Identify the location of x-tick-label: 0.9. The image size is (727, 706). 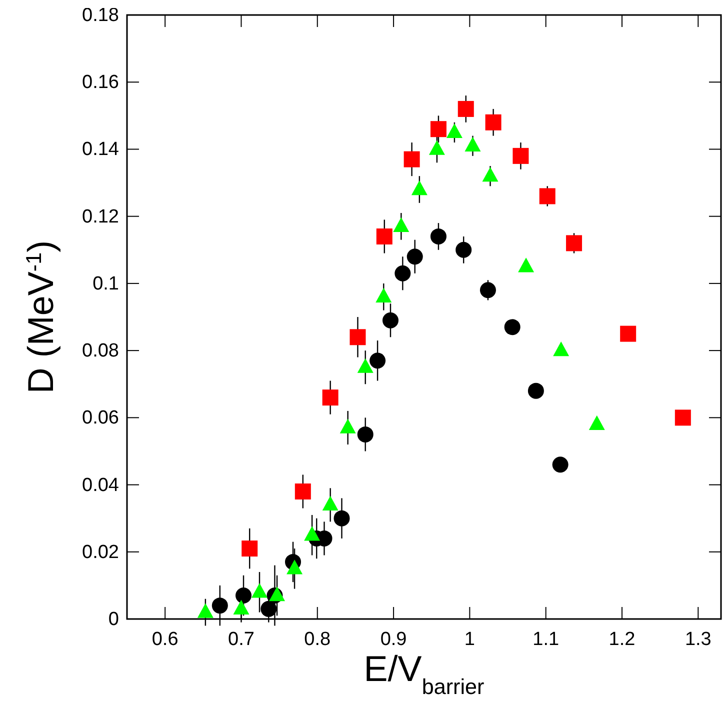
(393, 639).